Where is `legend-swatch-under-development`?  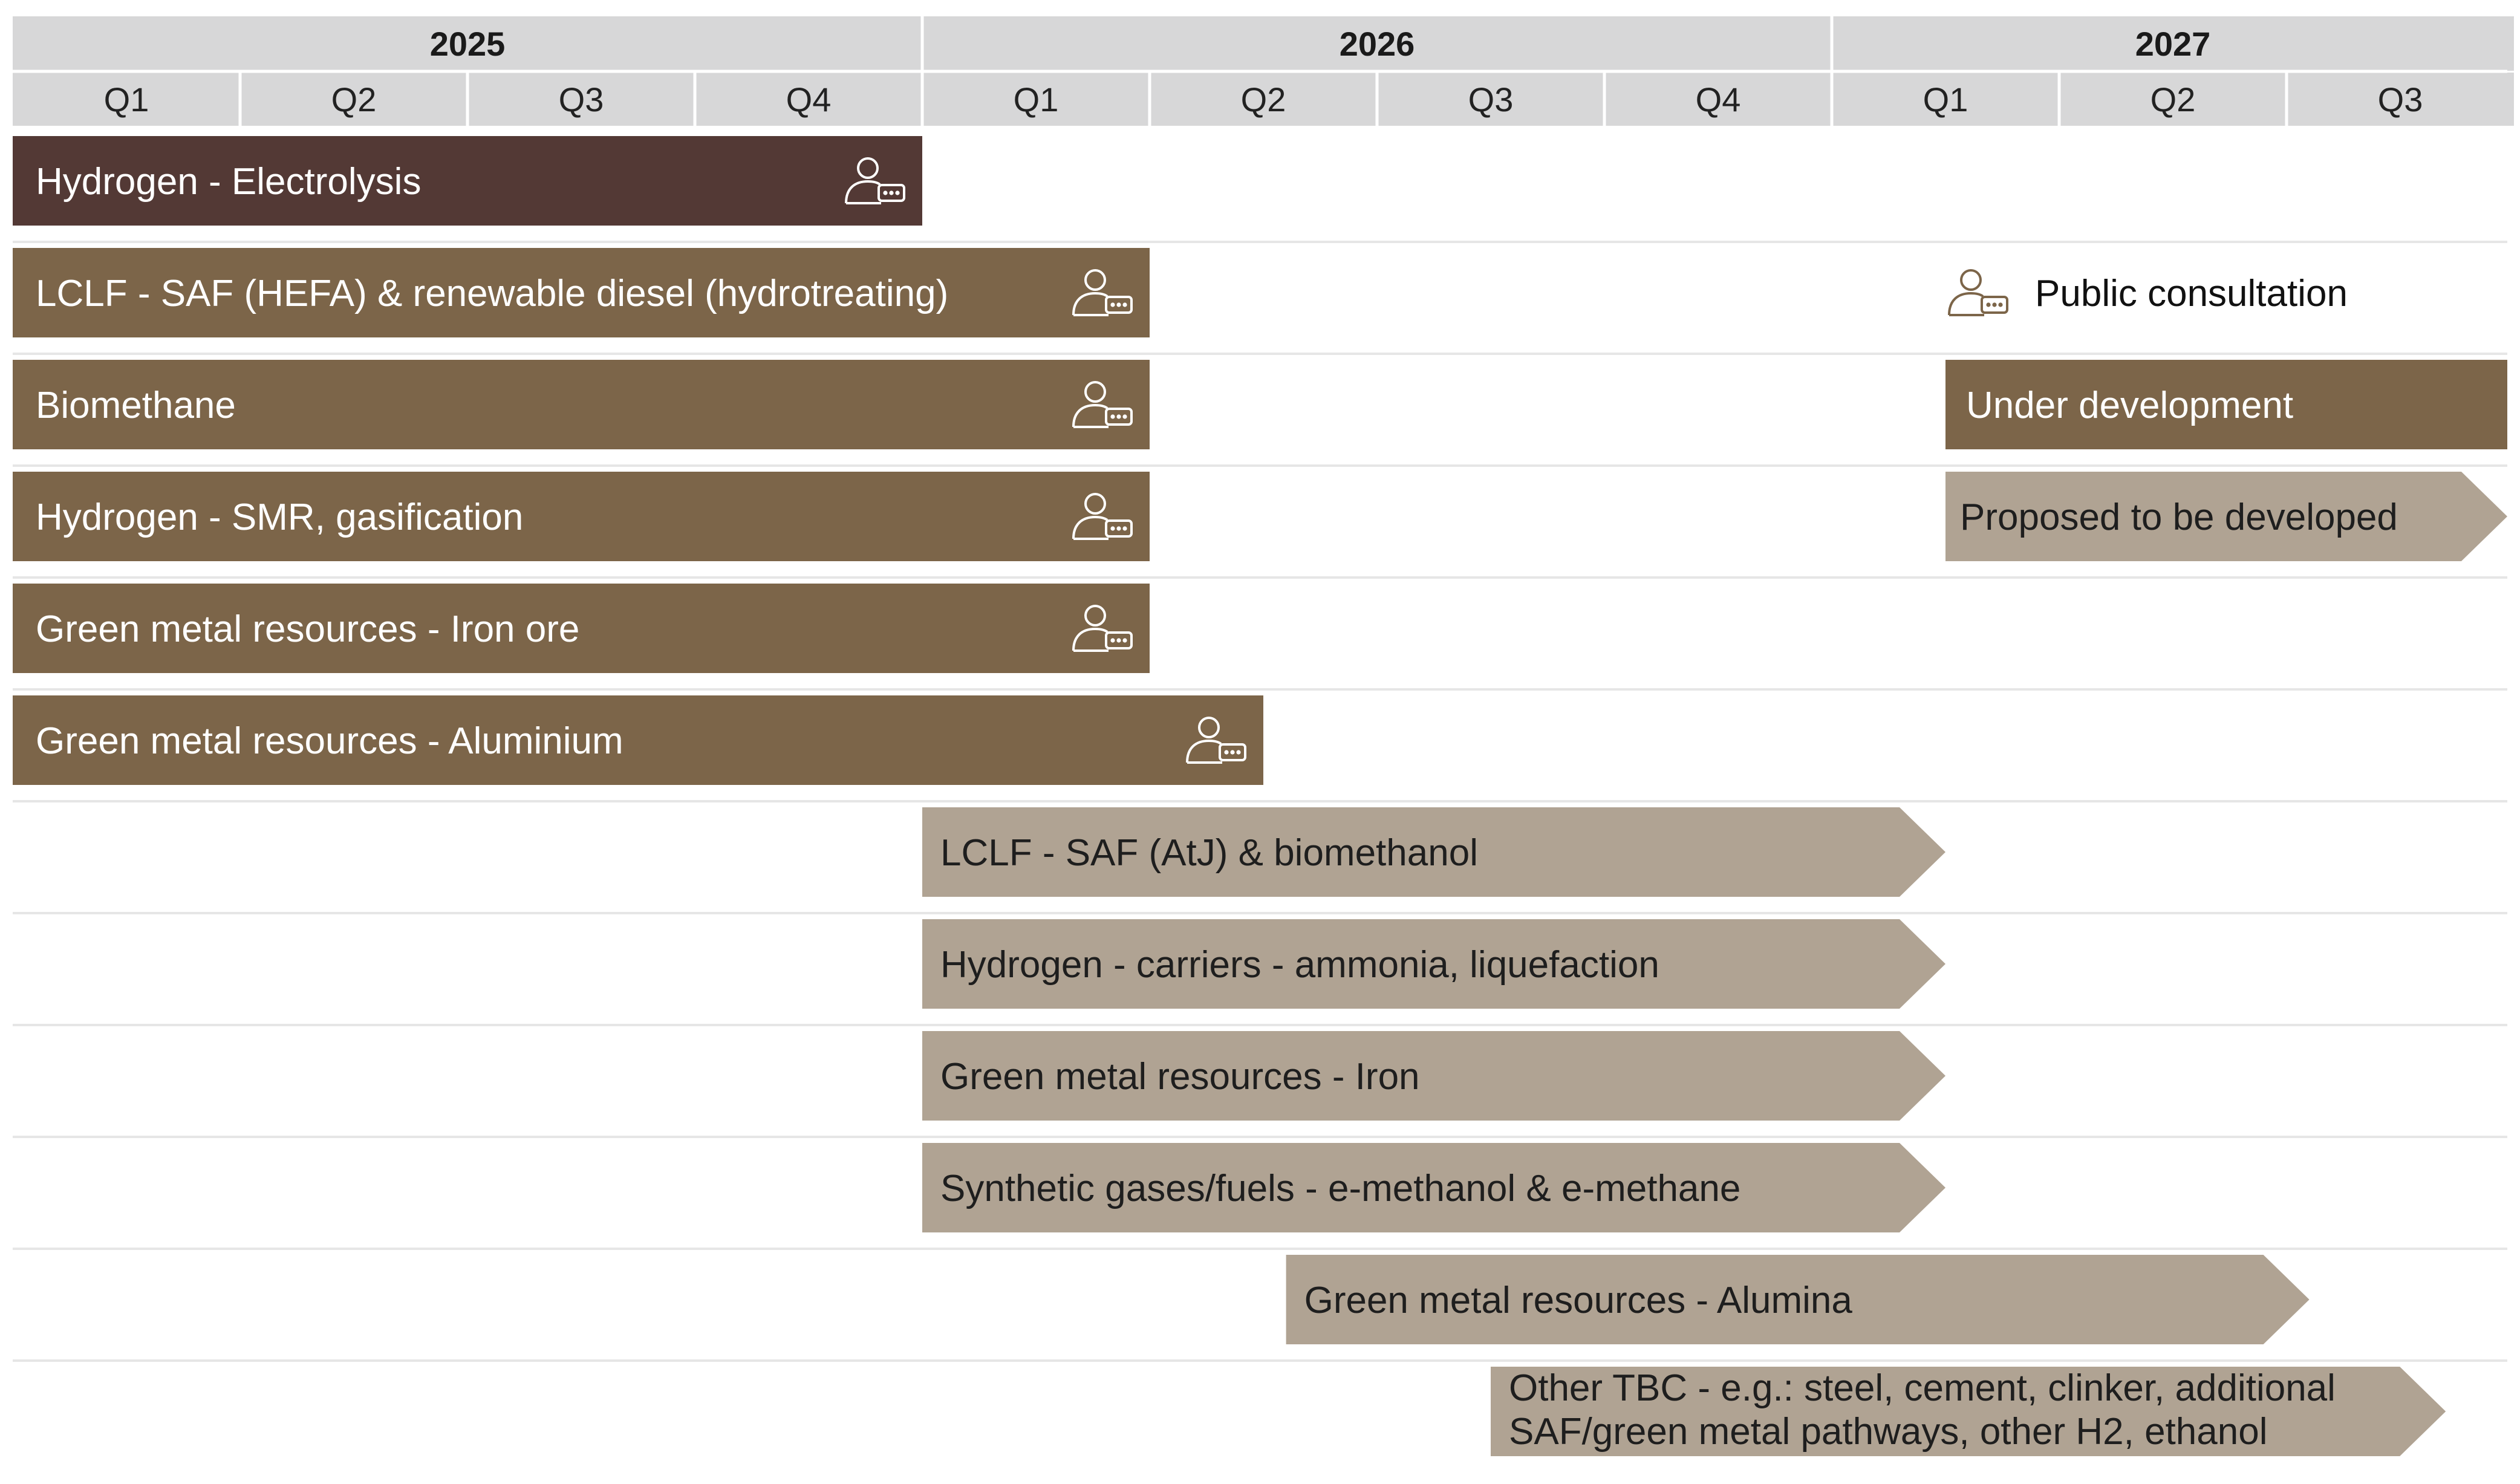
legend-swatch-under-development is located at coordinates (2226, 404).